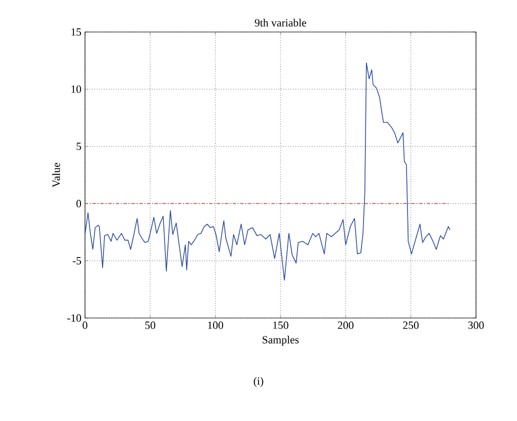 This screenshot has height=421, width=517. What do you see at coordinates (411, 325) in the screenshot?
I see `x-tick-label: 250` at bounding box center [411, 325].